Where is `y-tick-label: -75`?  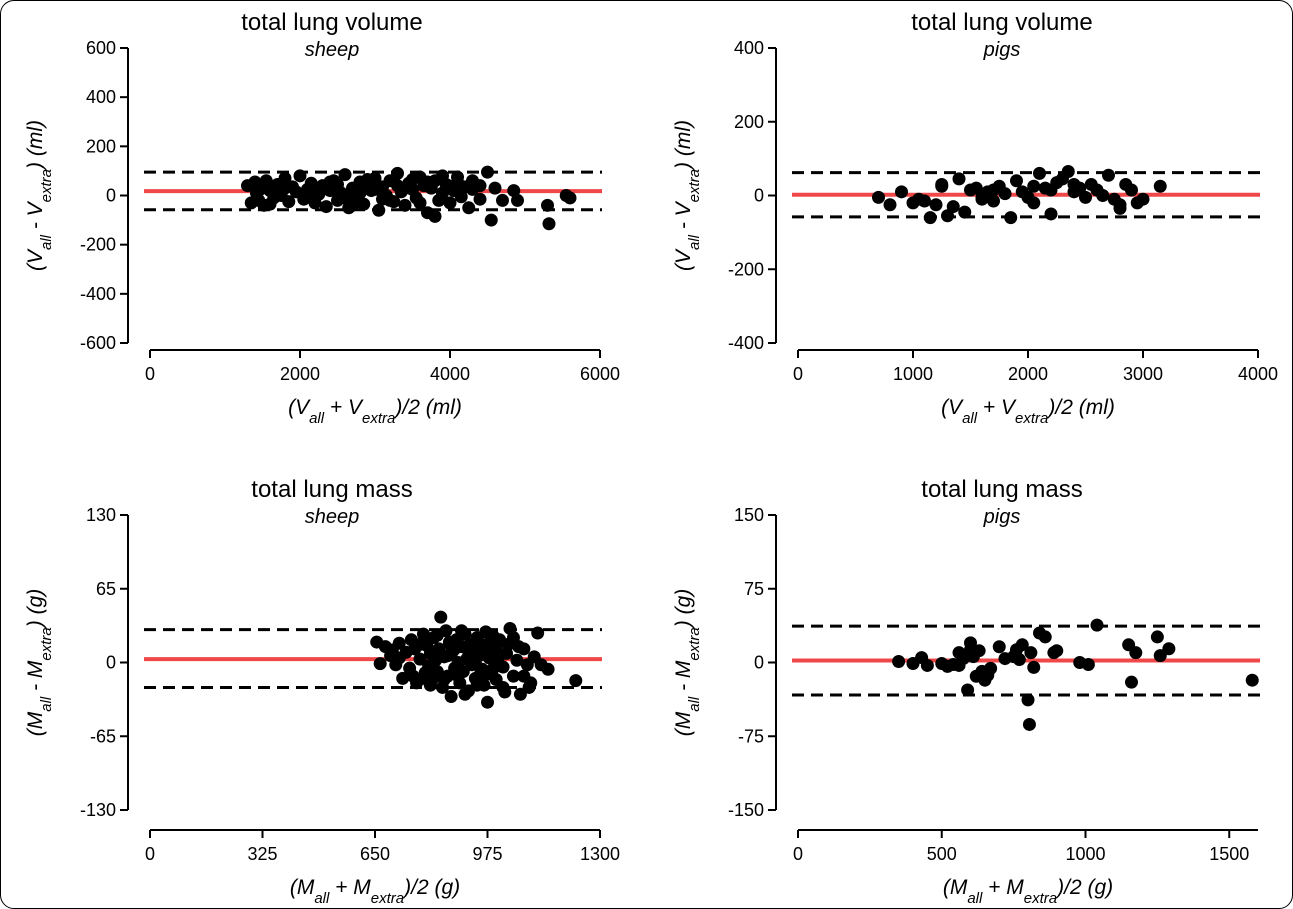 y-tick-label: -75 is located at coordinates (751, 736).